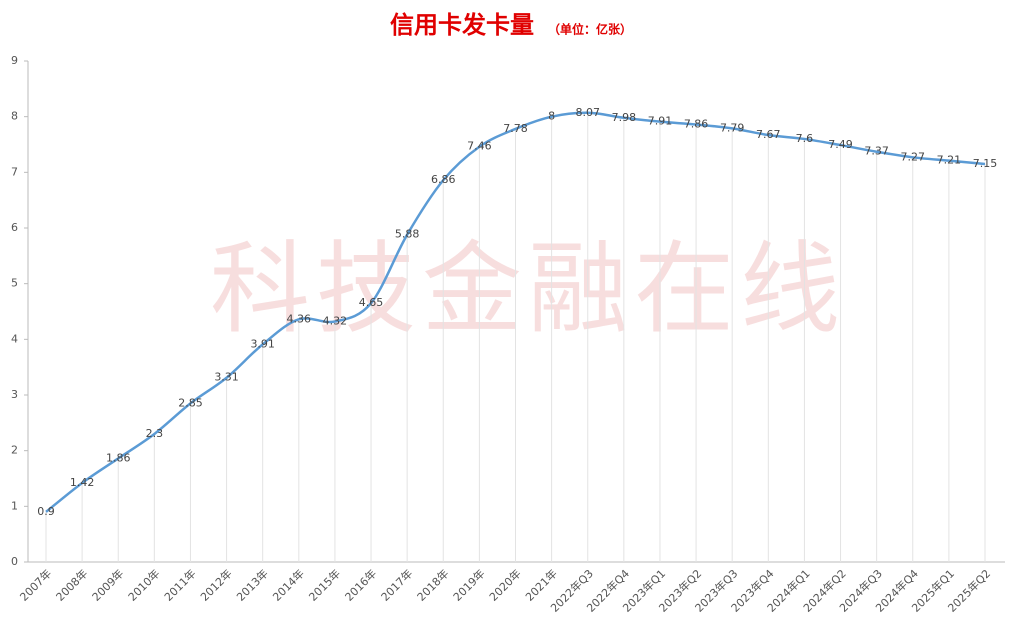 The image size is (1017, 630). Describe the element at coordinates (14, 450) in the screenshot. I see `y-tick-label: 2` at that location.